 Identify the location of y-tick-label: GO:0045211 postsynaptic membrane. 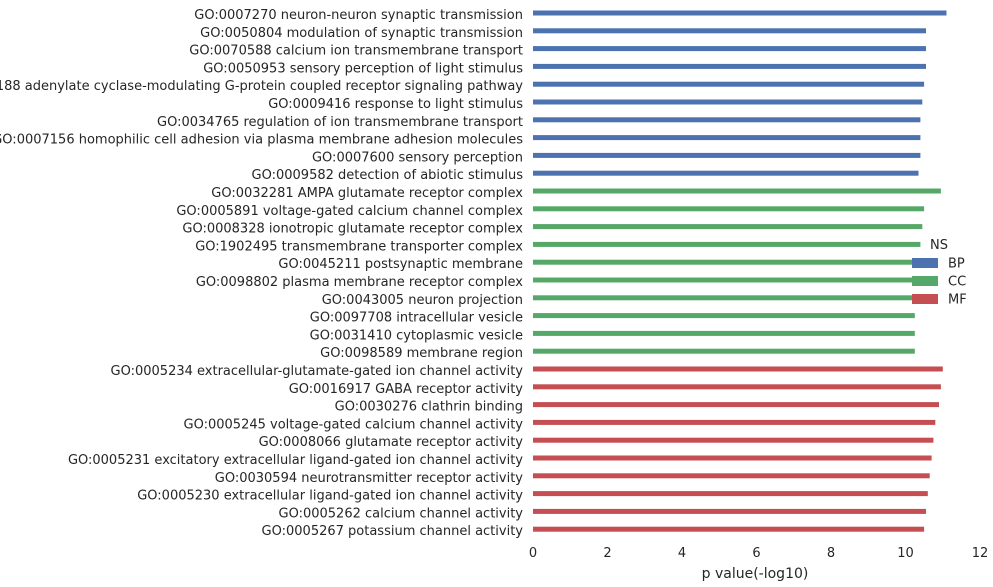
(400, 264).